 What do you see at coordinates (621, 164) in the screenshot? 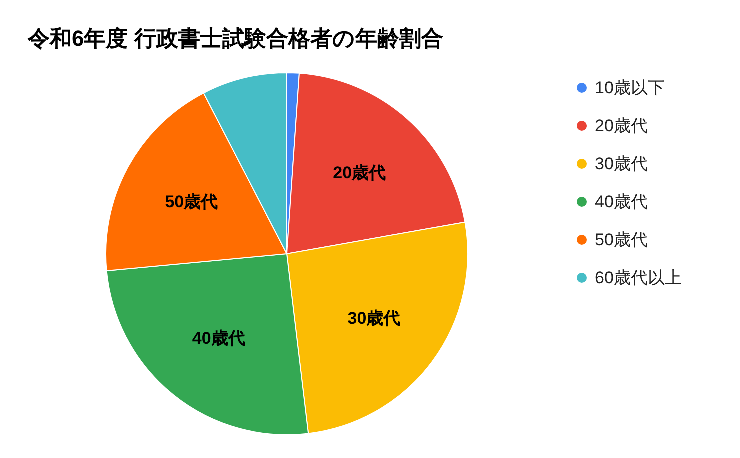
I see `legend-label: 30歳代` at bounding box center [621, 164].